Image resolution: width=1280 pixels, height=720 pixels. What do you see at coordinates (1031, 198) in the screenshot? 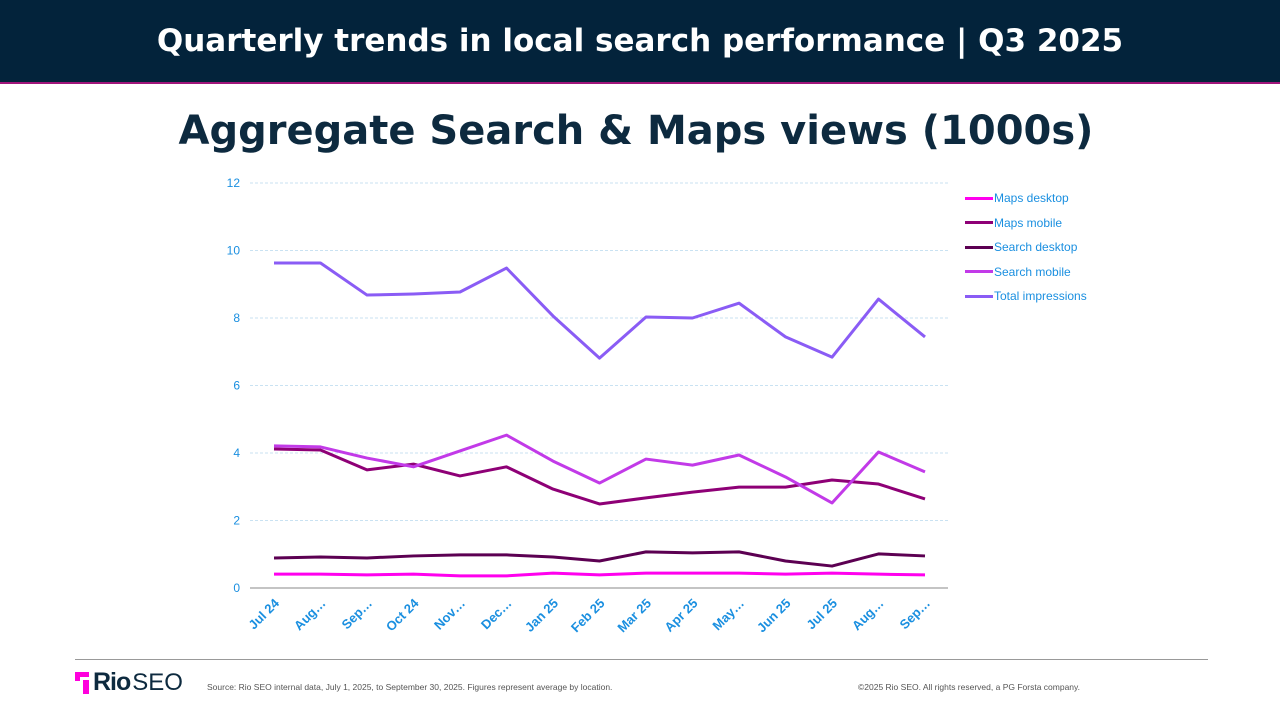
I see `legend-label: Maps desktop` at bounding box center [1031, 198].